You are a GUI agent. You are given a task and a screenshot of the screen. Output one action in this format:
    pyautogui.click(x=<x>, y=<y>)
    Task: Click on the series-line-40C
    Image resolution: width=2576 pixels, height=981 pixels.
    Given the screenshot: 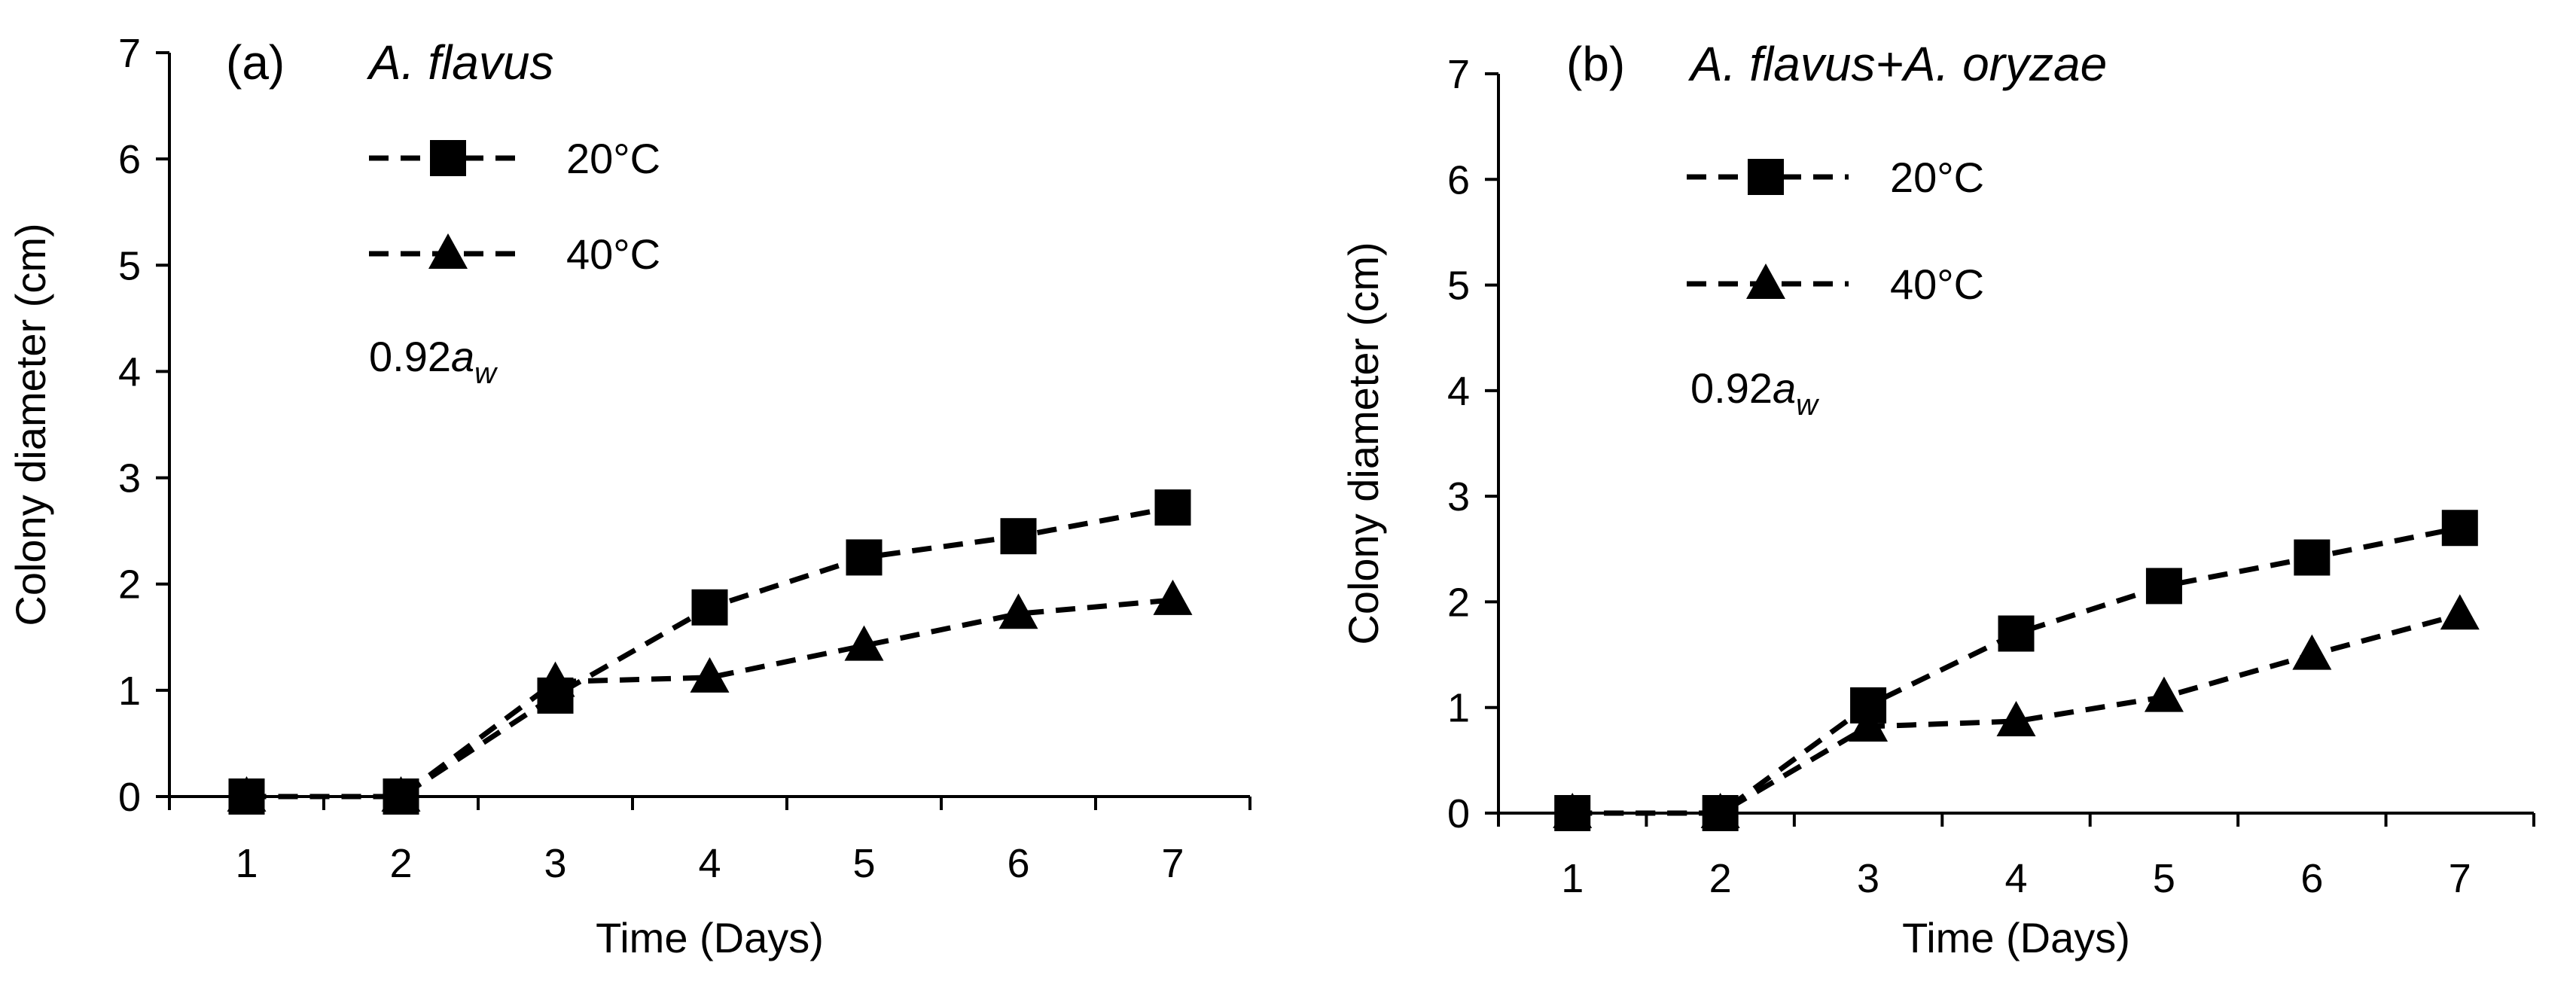 What is the action you would take?
    pyautogui.click(x=709, y=698)
    